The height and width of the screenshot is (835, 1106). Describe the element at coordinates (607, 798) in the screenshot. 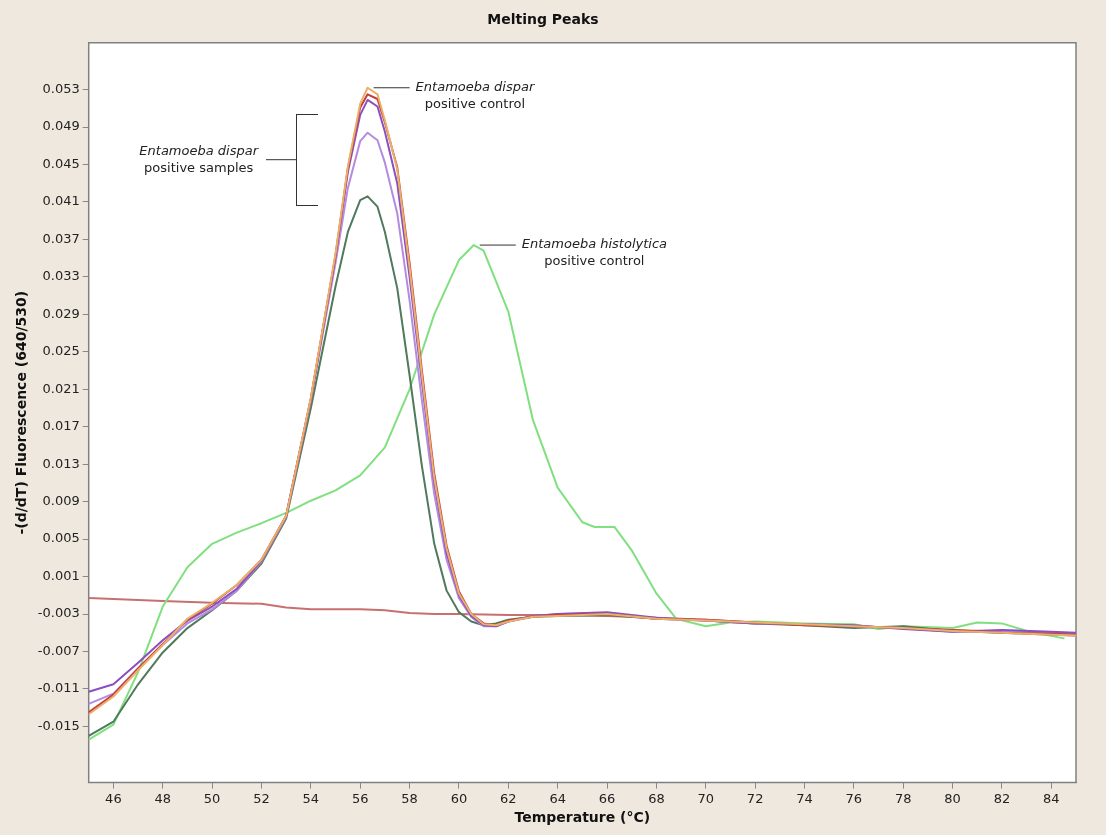

I see `x-tick-label: 66` at that location.